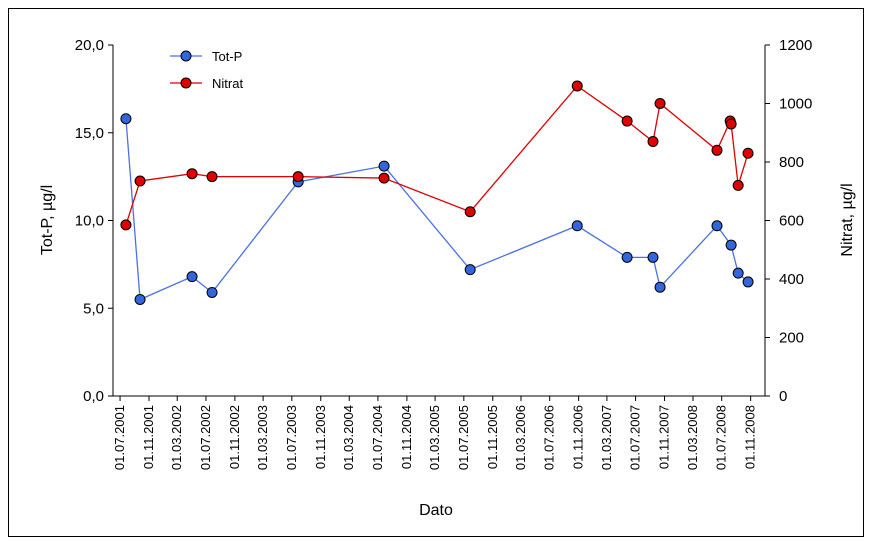  I want to click on x-tick-label: 01.07.2003, so click(291, 437).